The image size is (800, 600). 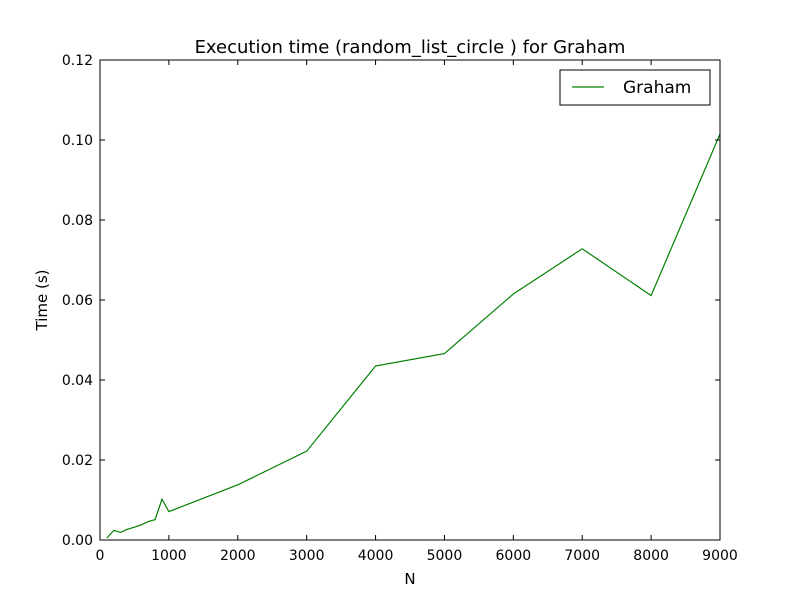 I want to click on y-axis-label: Time (s), so click(x=42, y=301).